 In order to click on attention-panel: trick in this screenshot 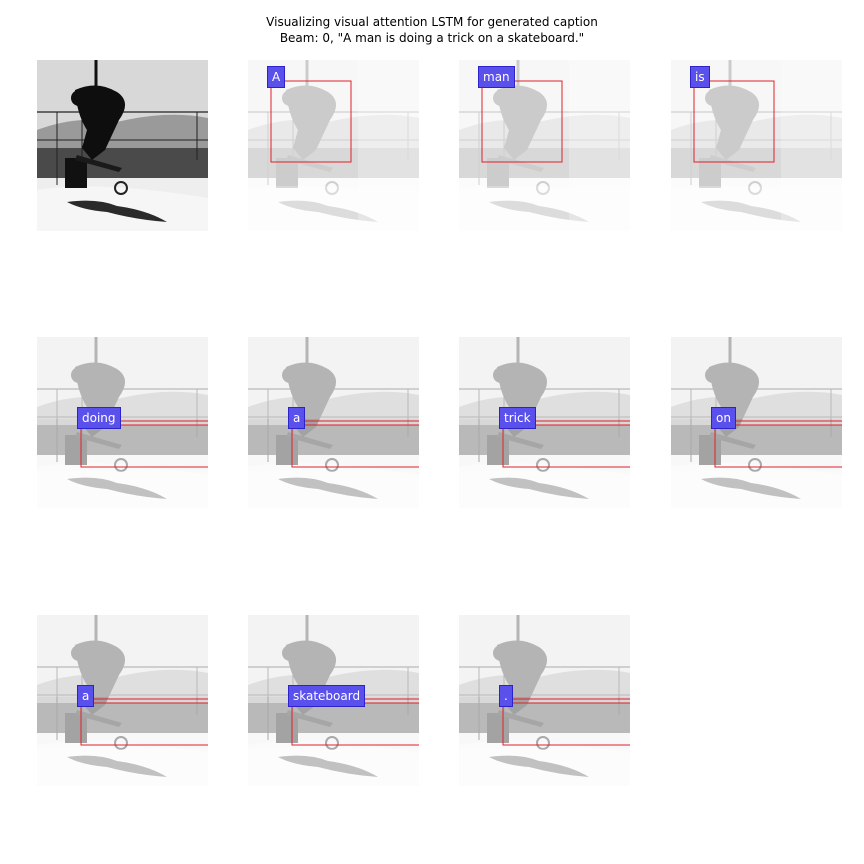, I will do `click(544, 422)`.